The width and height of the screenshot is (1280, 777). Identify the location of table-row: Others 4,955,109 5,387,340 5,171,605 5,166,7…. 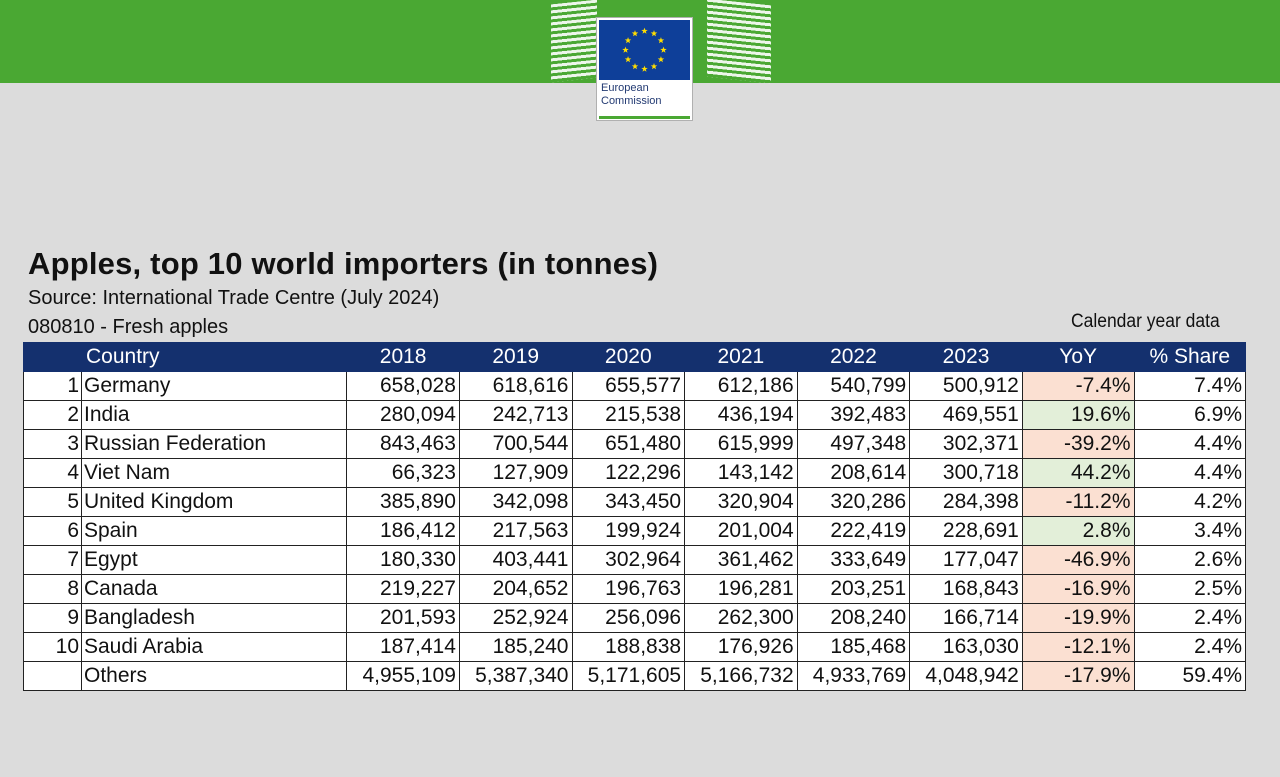
(634, 676).